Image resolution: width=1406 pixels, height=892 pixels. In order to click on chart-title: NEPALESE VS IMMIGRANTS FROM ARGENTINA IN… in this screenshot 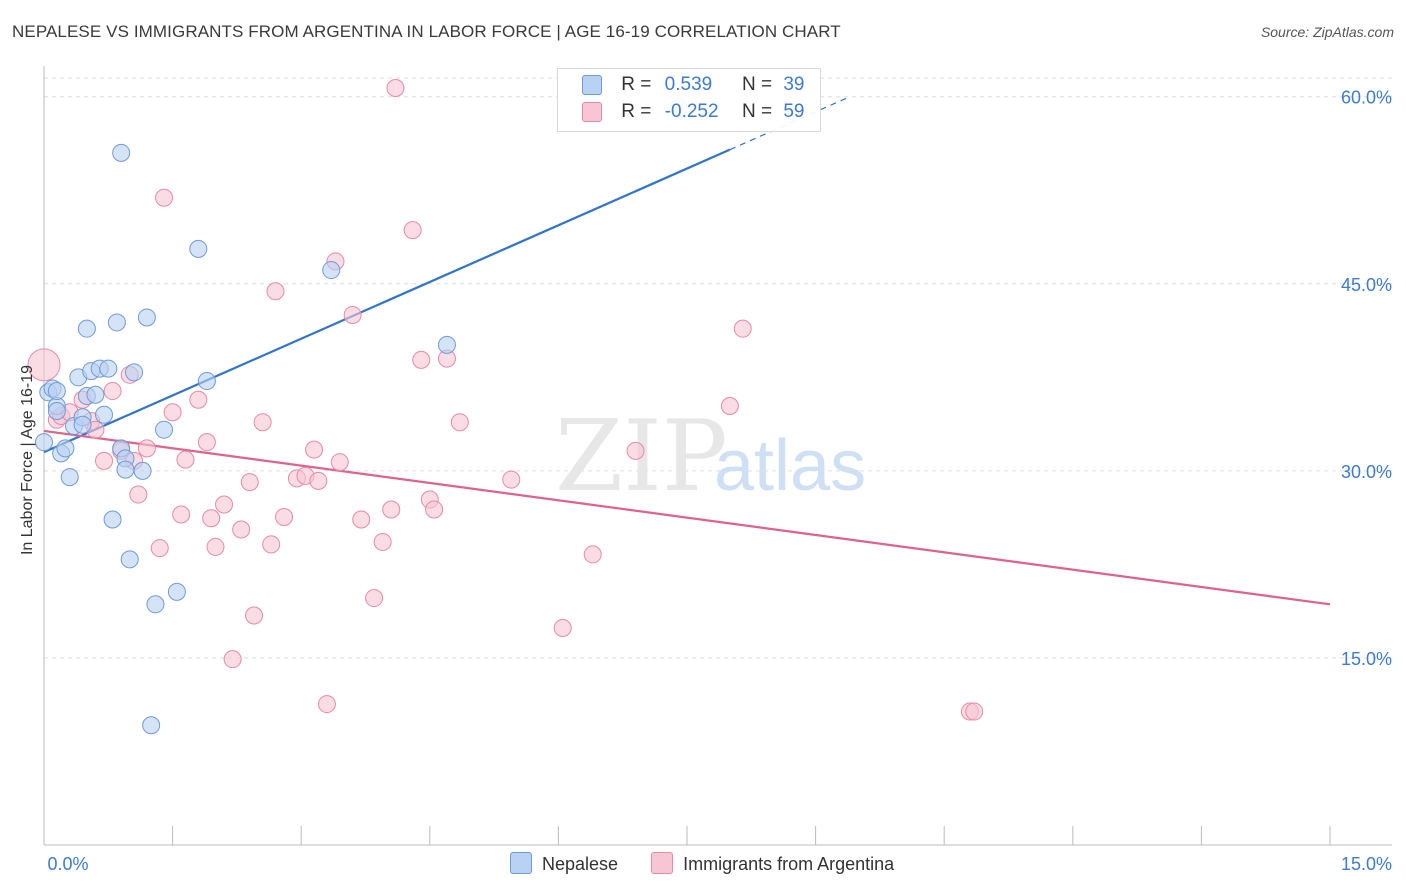, I will do `click(426, 31)`.